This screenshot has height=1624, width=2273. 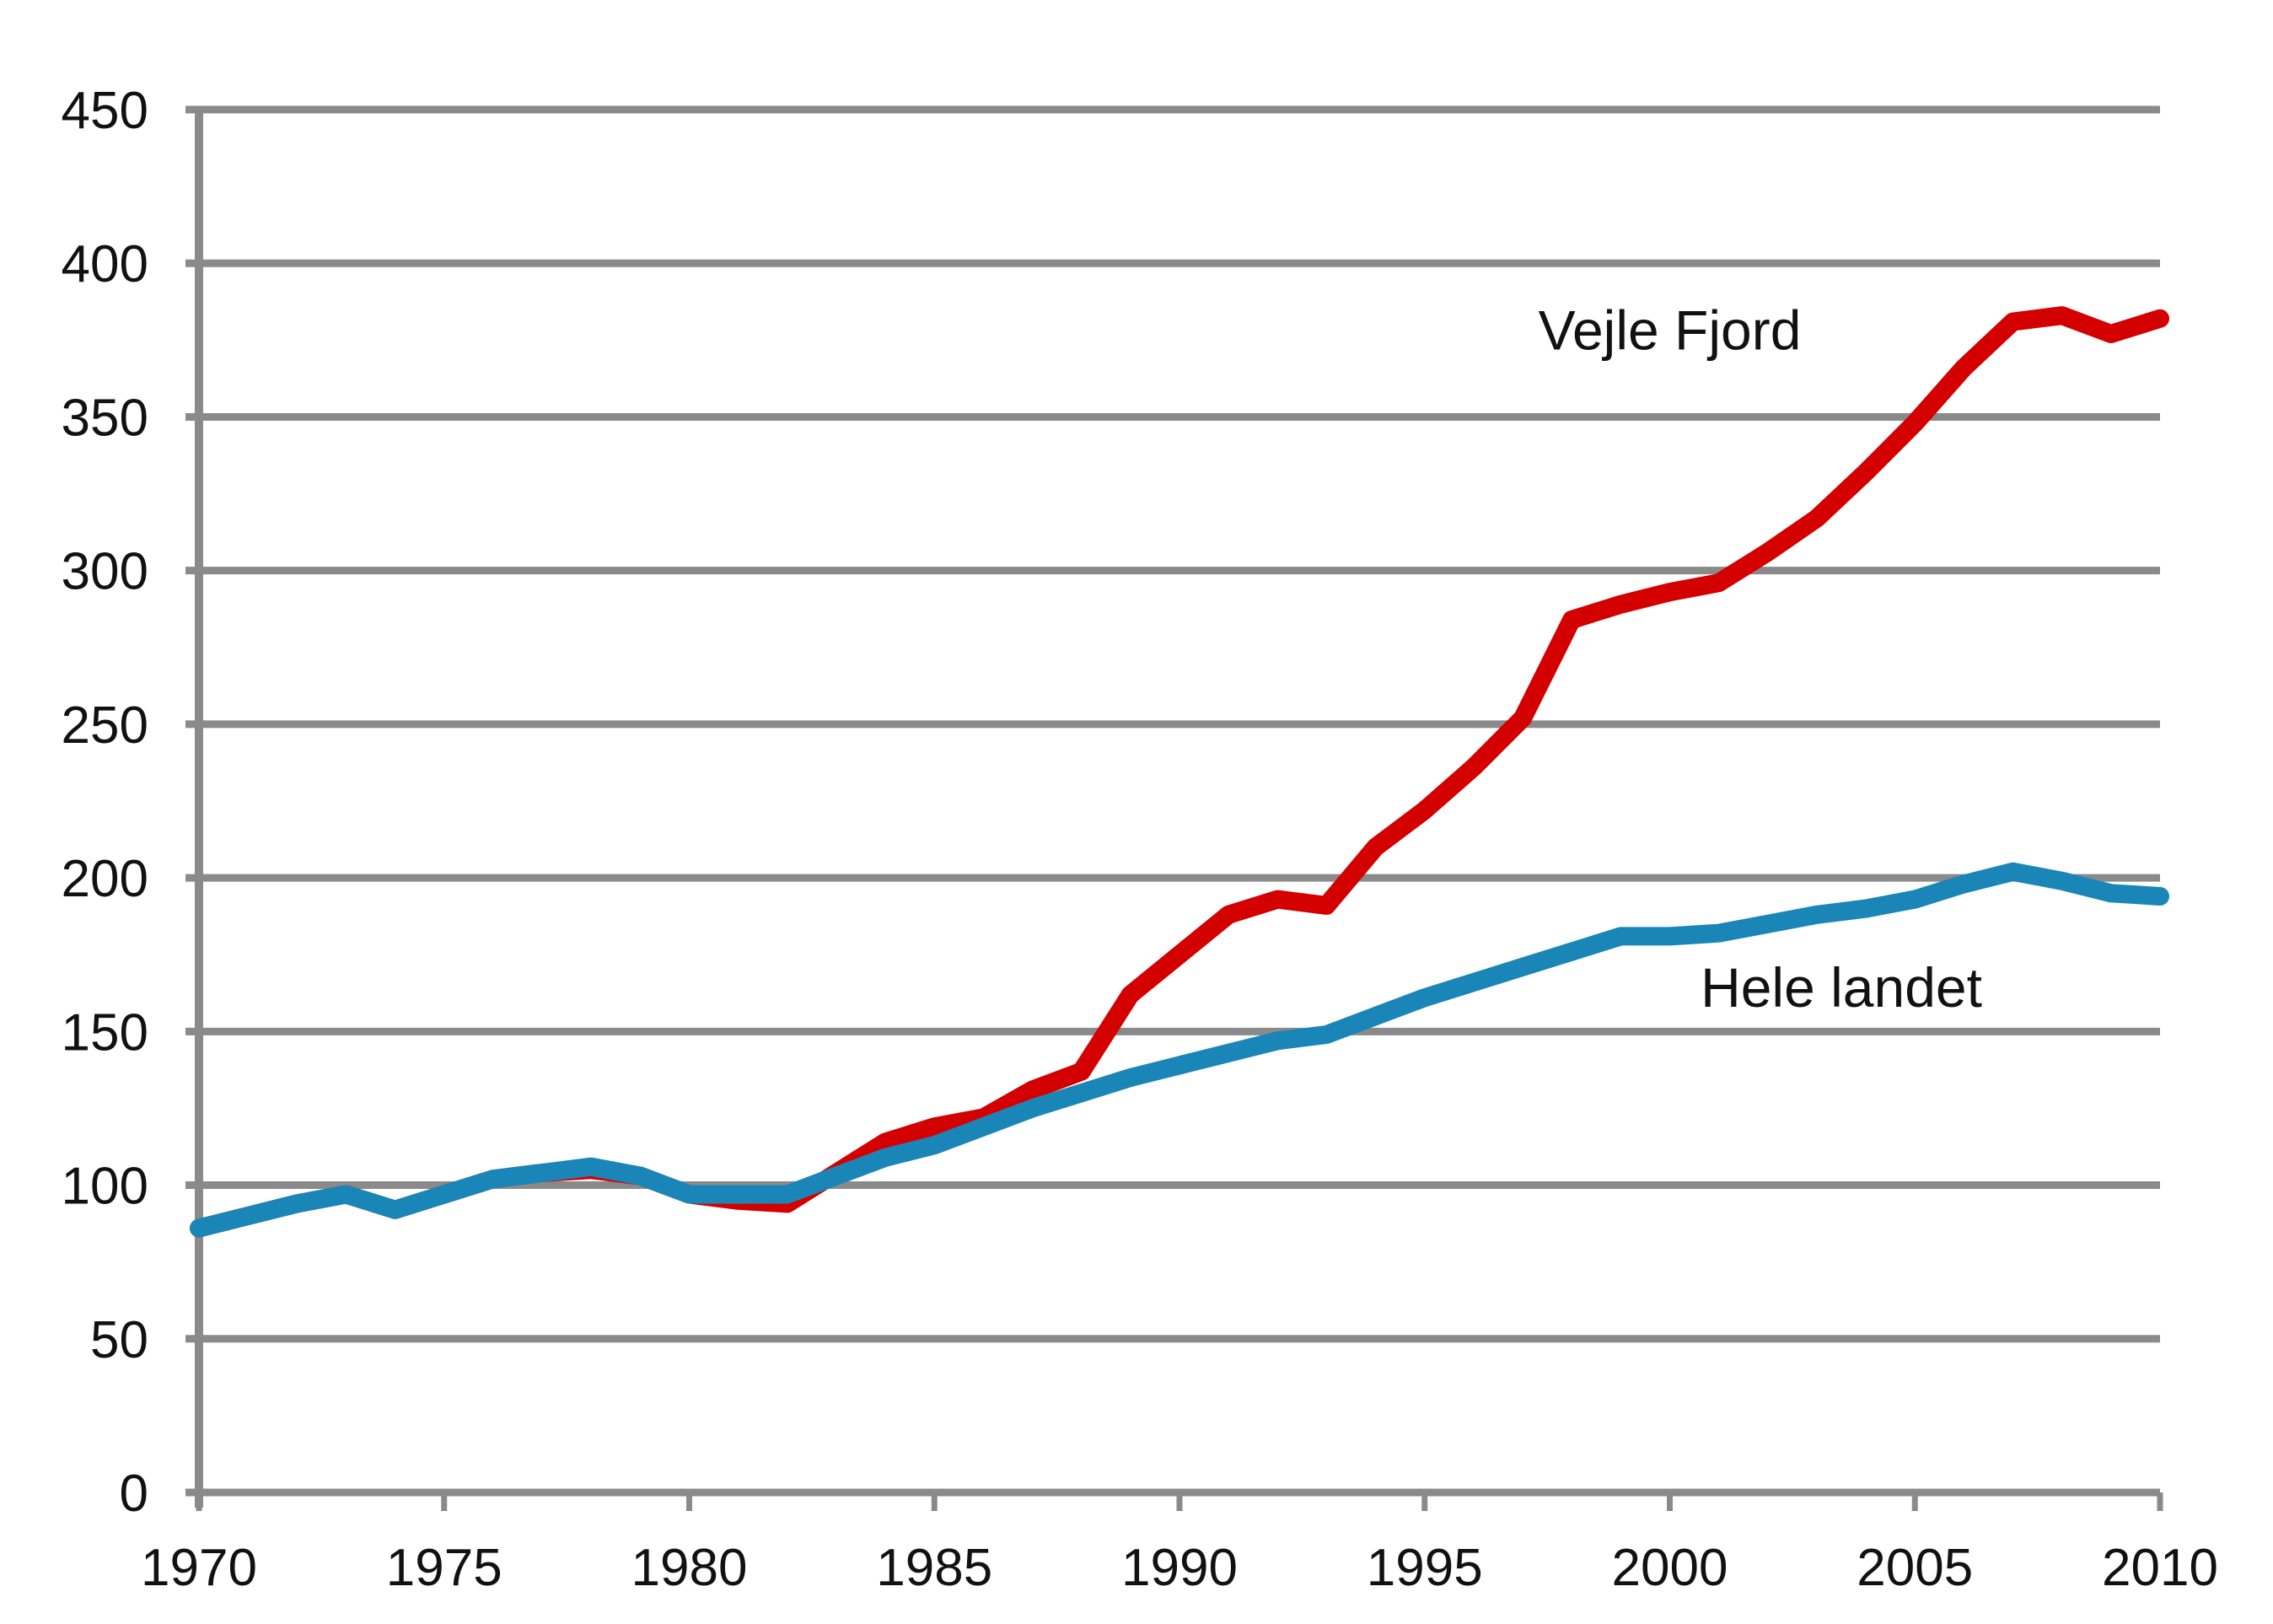 What do you see at coordinates (934, 1568) in the screenshot?
I see `x-tick-label: 1985` at bounding box center [934, 1568].